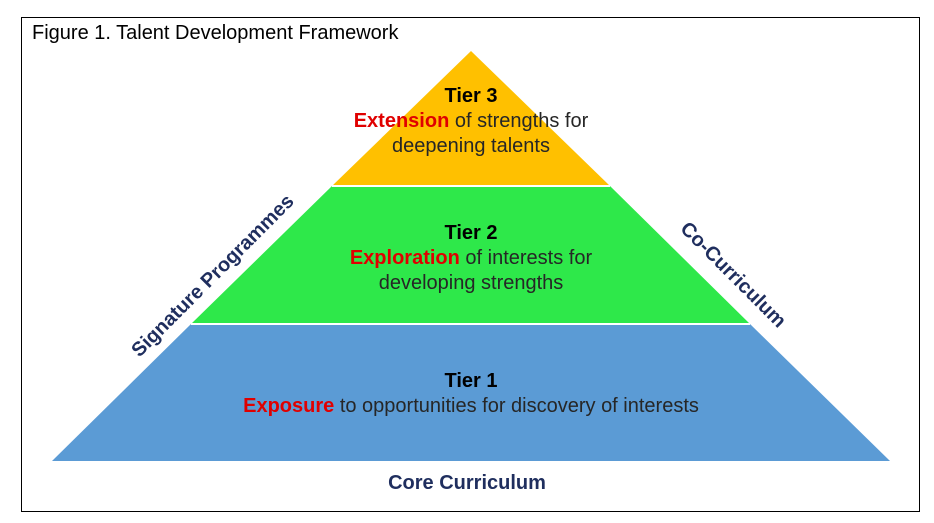 Image resolution: width=934 pixels, height=523 pixels. Describe the element at coordinates (215, 33) in the screenshot. I see `figure-title: Figure 1. Talent Development Framework` at that location.